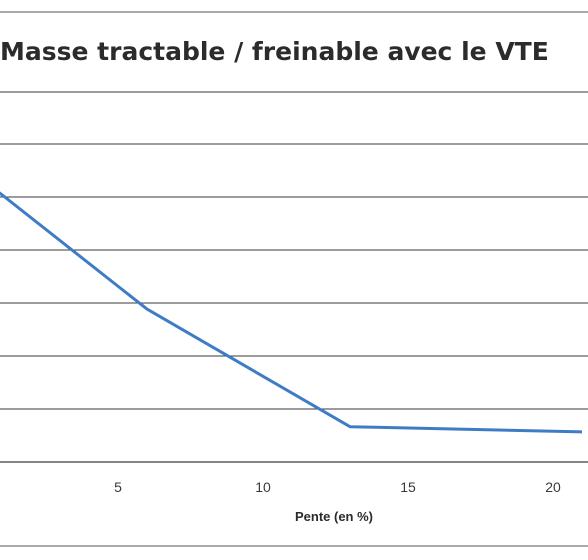 This screenshot has height=560, width=588. Describe the element at coordinates (337, 487) in the screenshot. I see `x-axis-tick-labels: 5 10 15 20` at that location.